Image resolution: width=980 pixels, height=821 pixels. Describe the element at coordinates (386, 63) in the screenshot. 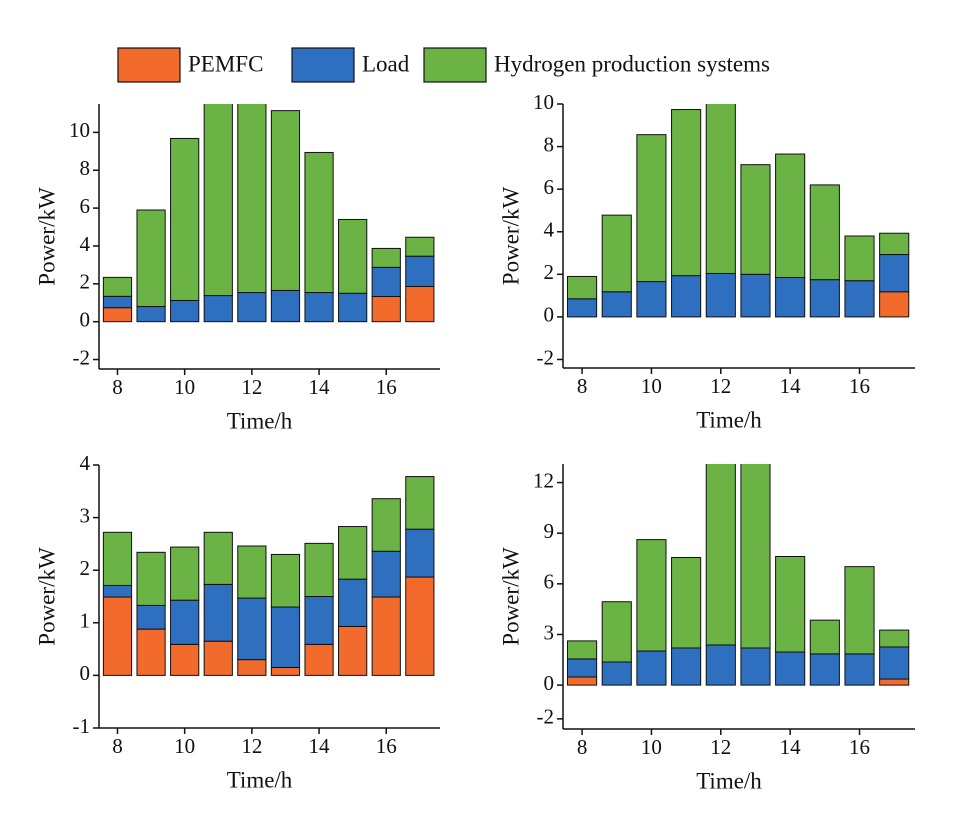

I see `legend-label: Load` at that location.